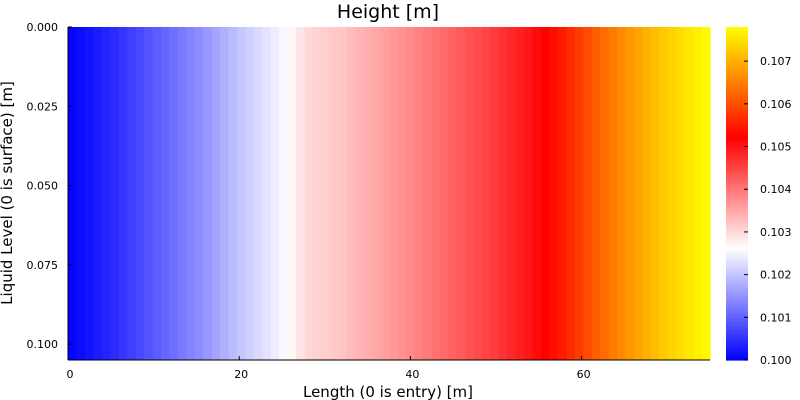  I want to click on colorbar, so click(737, 194).